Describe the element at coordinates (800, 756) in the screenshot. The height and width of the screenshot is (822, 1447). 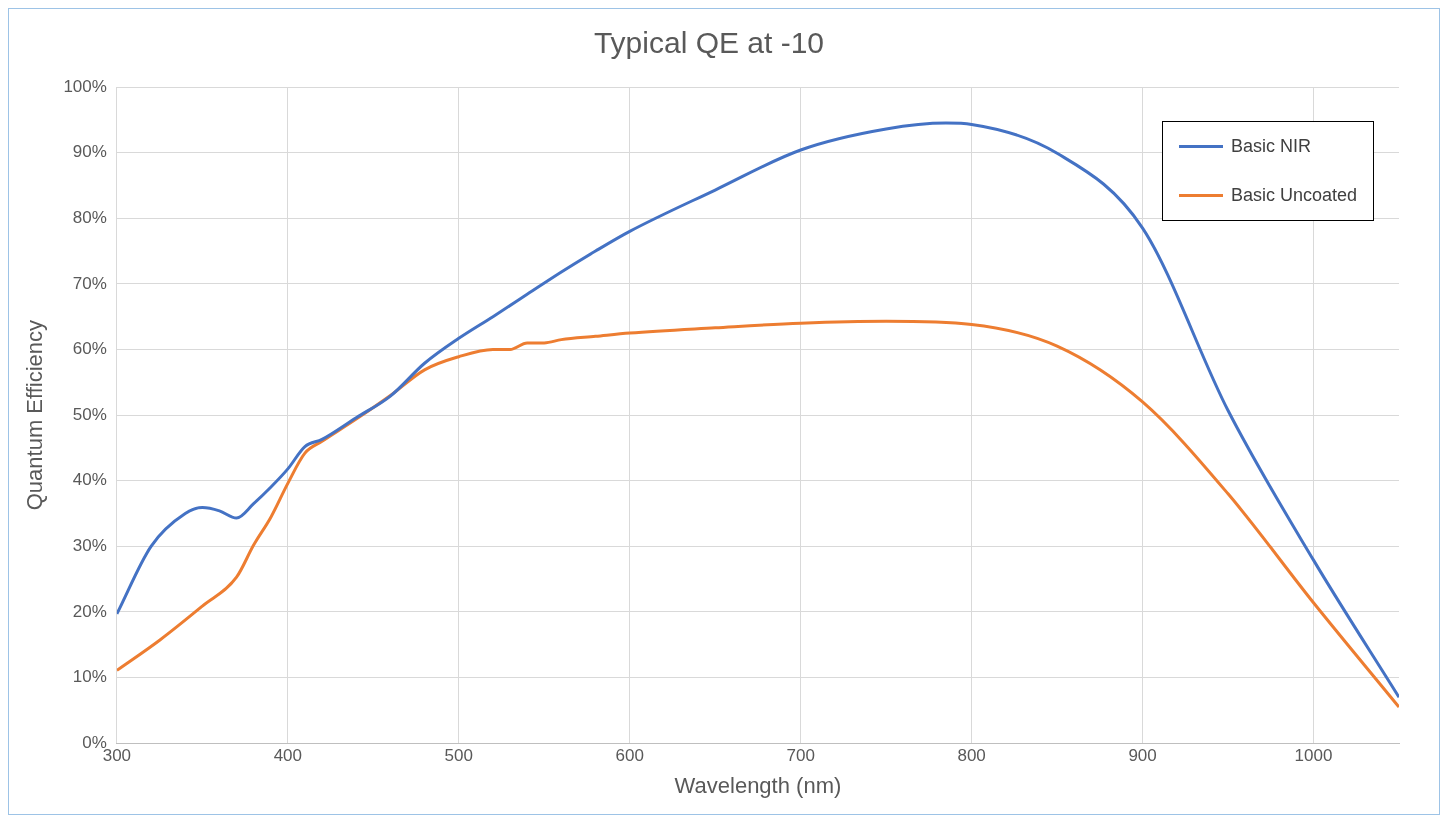
I see `x-tick-label: 700` at that location.